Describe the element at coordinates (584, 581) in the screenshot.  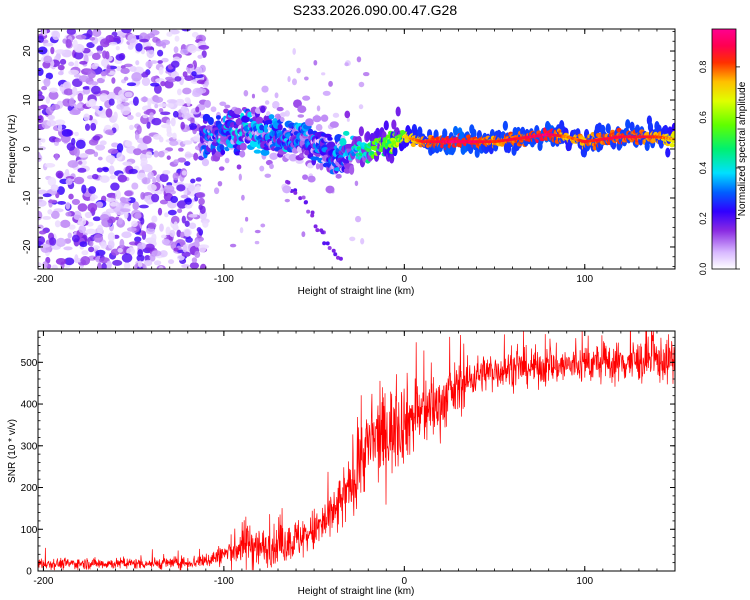
I see `x-tick-label: 100` at that location.